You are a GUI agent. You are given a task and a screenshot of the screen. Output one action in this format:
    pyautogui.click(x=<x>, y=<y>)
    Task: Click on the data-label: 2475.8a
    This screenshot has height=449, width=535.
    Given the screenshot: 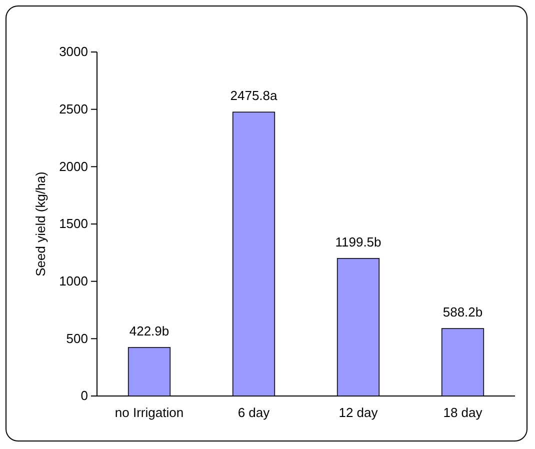 What is the action you would take?
    pyautogui.click(x=254, y=96)
    